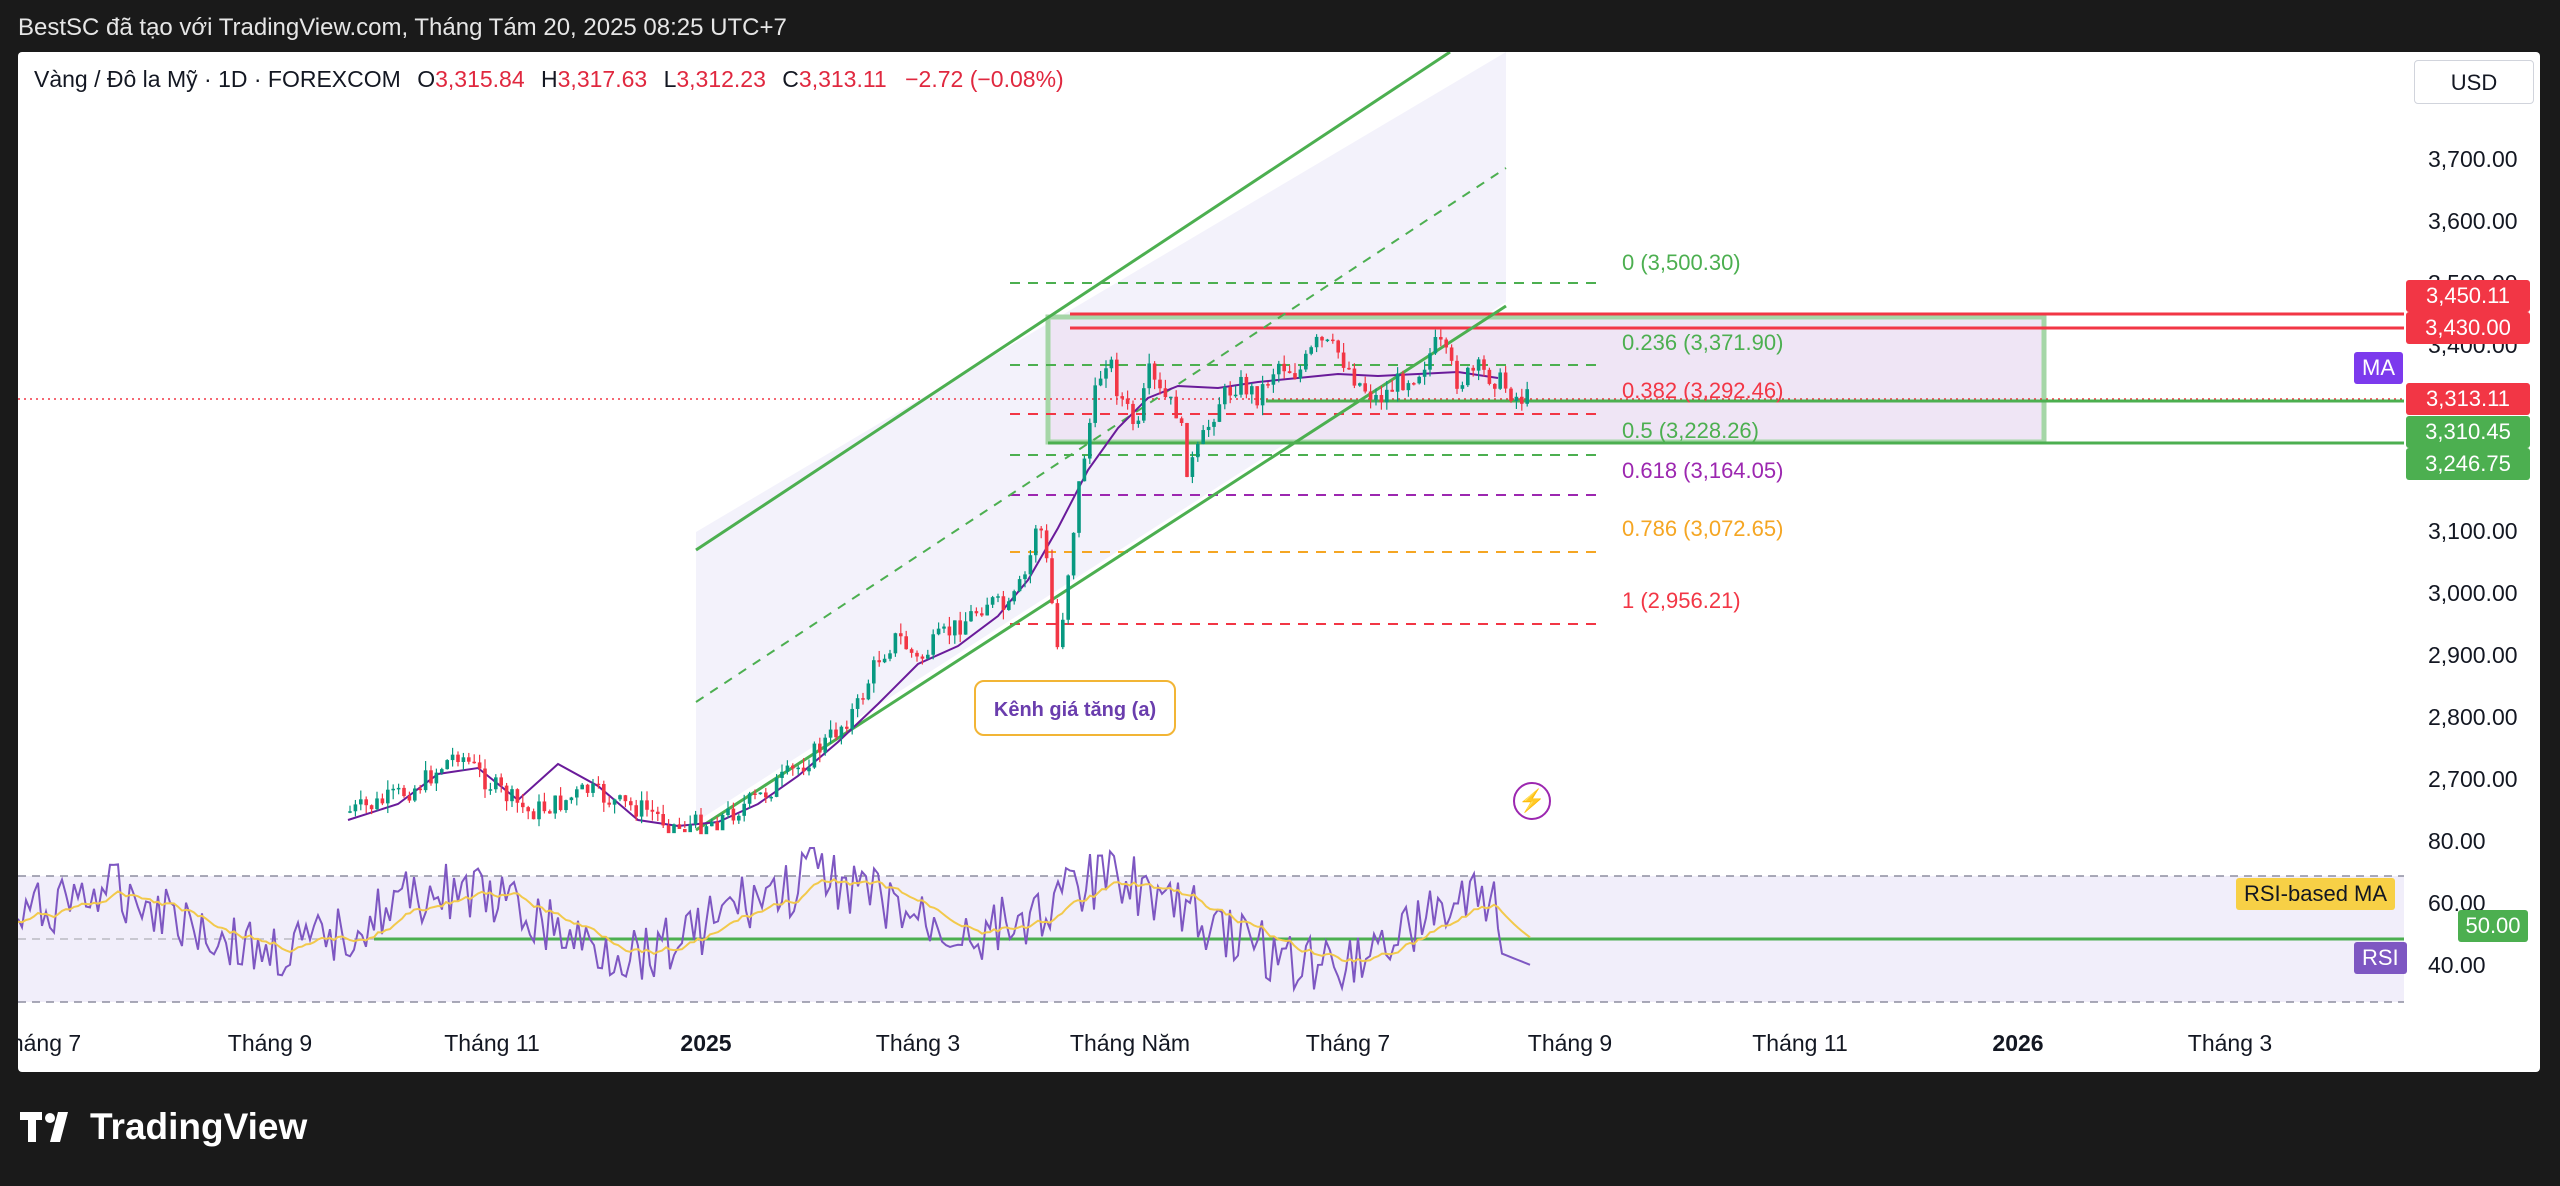 This screenshot has height=1186, width=2560. Describe the element at coordinates (270, 1043) in the screenshot. I see `time-tick: Tháng 9` at that location.